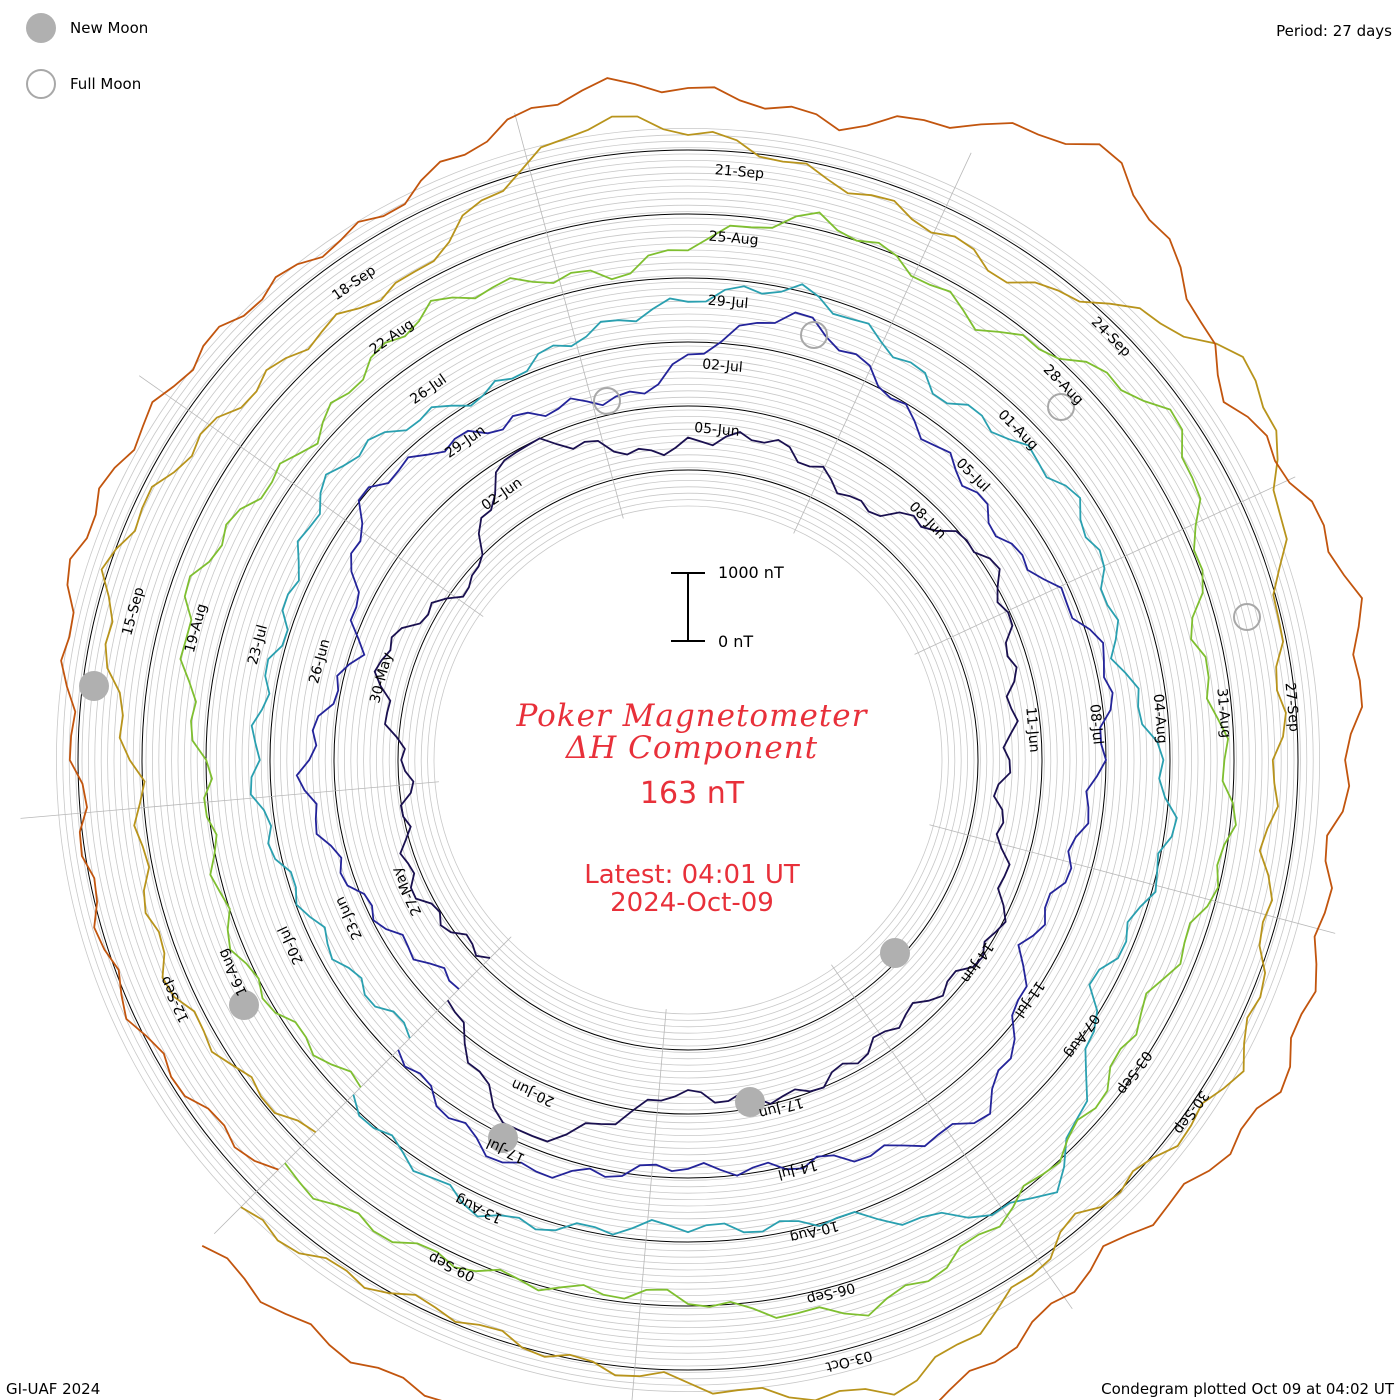 The image size is (1400, 1400). I want to click on new-moon-label: New Moon, so click(109, 28).